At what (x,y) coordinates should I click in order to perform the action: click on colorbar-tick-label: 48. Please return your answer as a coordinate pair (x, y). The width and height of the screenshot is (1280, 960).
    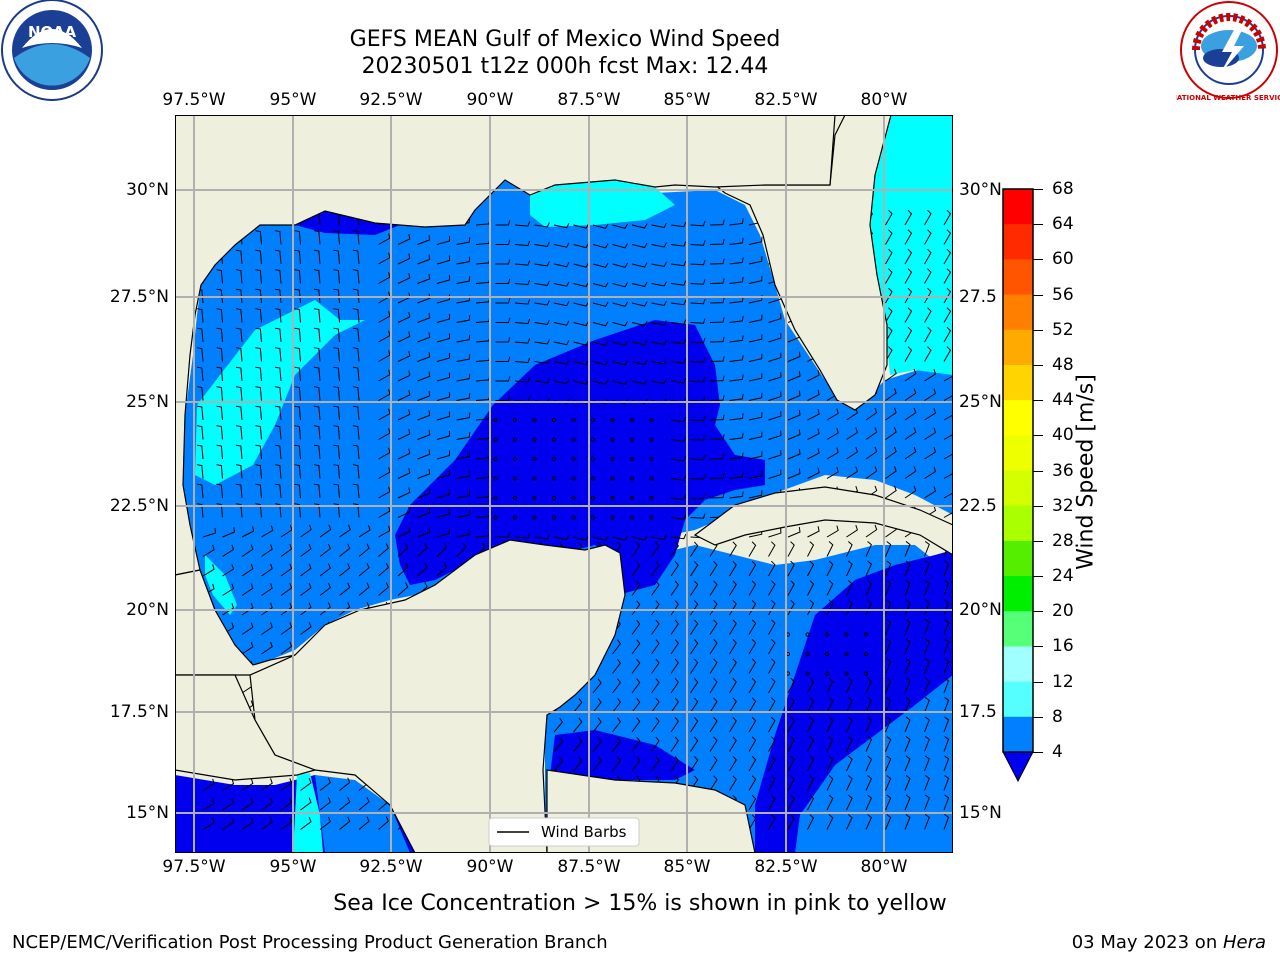
    Looking at the image, I should click on (1063, 364).